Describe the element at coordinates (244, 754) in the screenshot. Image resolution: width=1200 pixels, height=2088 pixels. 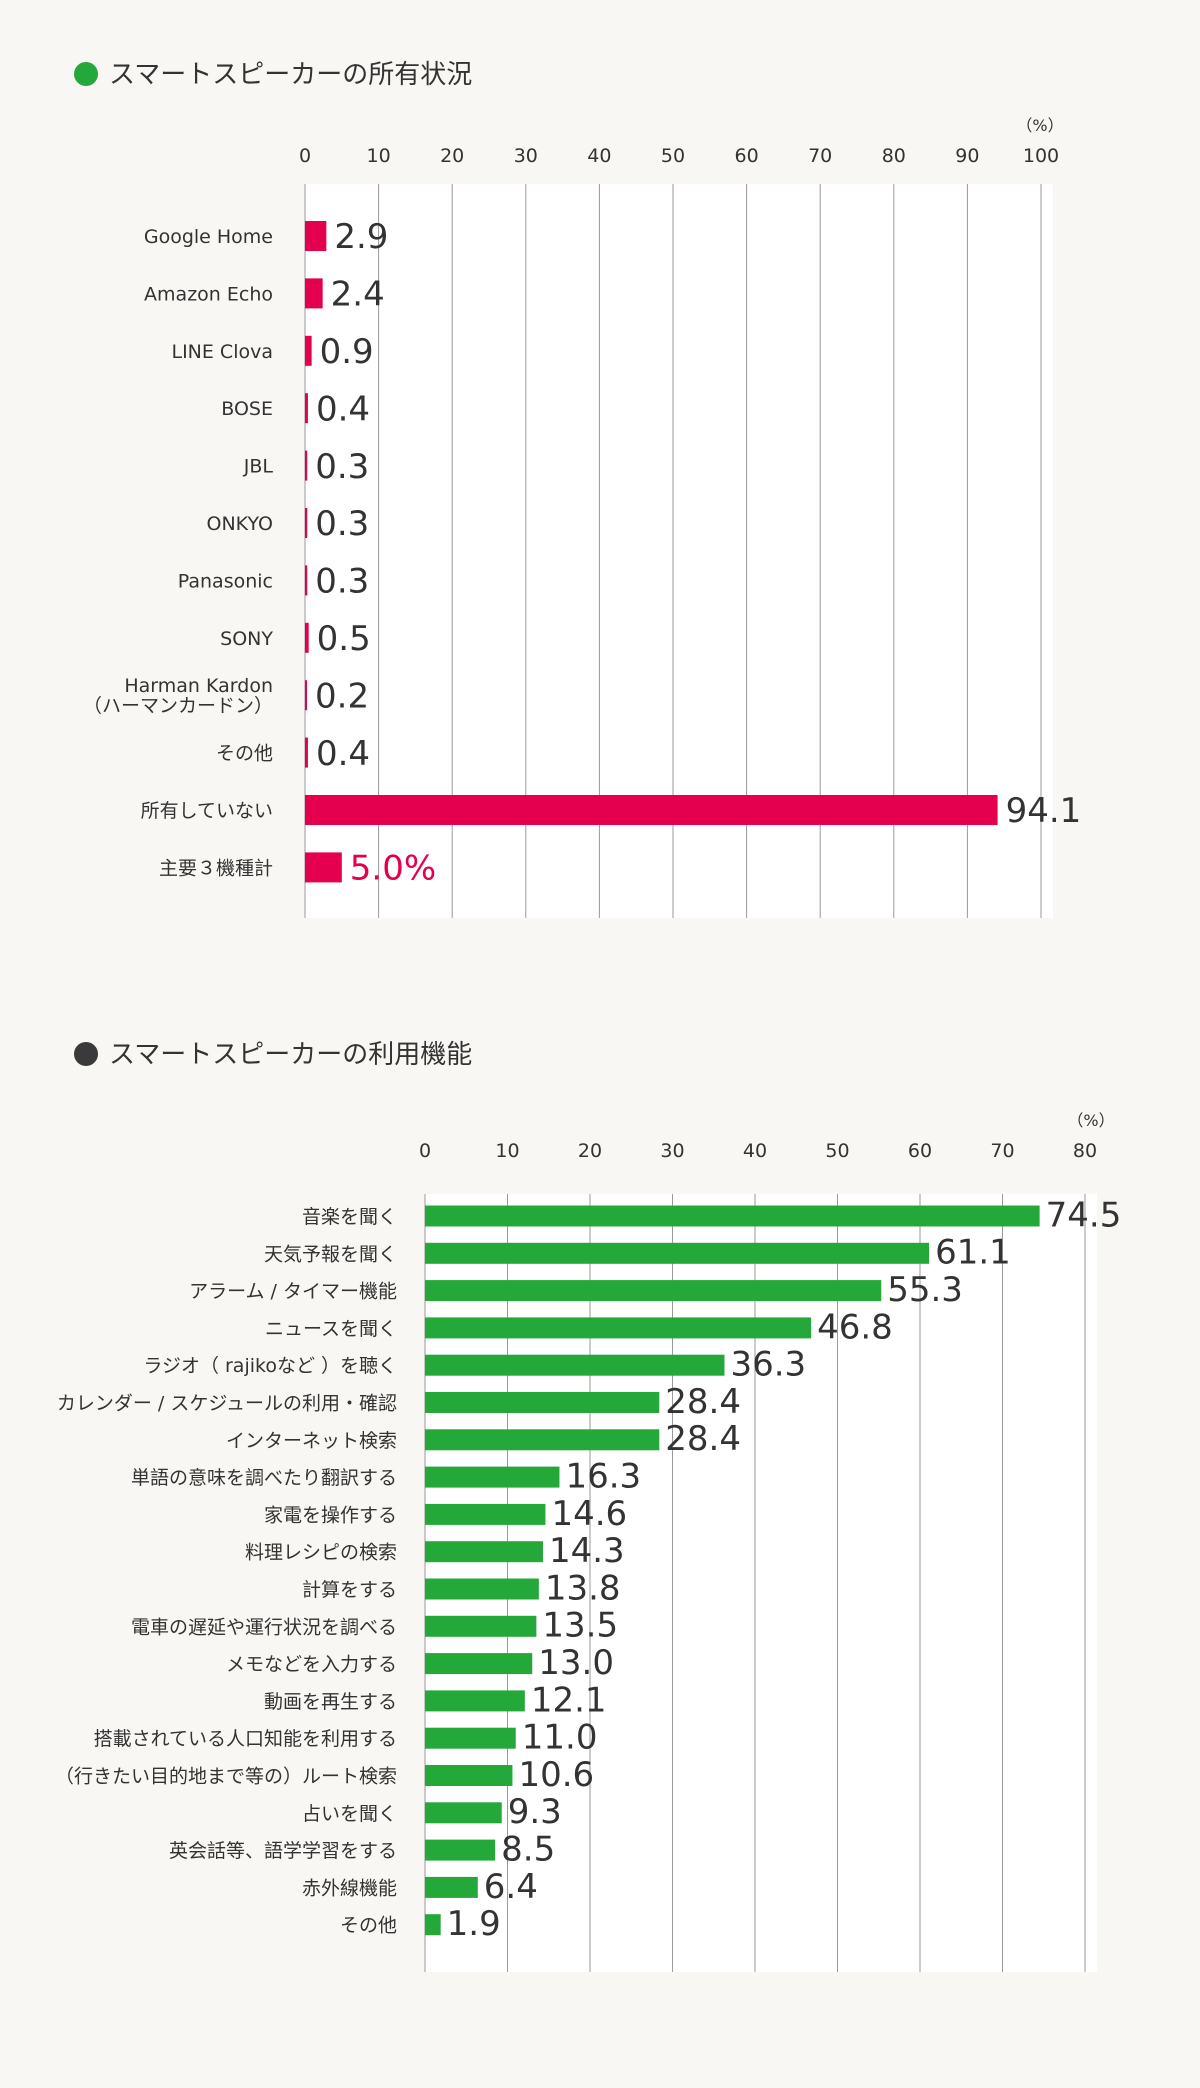
I see `category-label: その他` at that location.